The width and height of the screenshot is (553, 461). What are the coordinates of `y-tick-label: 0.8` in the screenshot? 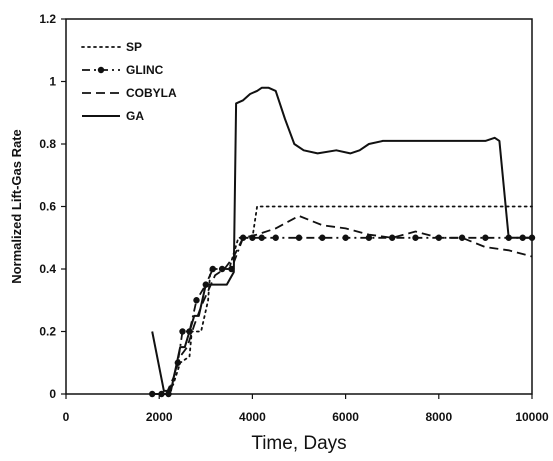 It's located at (47, 144).